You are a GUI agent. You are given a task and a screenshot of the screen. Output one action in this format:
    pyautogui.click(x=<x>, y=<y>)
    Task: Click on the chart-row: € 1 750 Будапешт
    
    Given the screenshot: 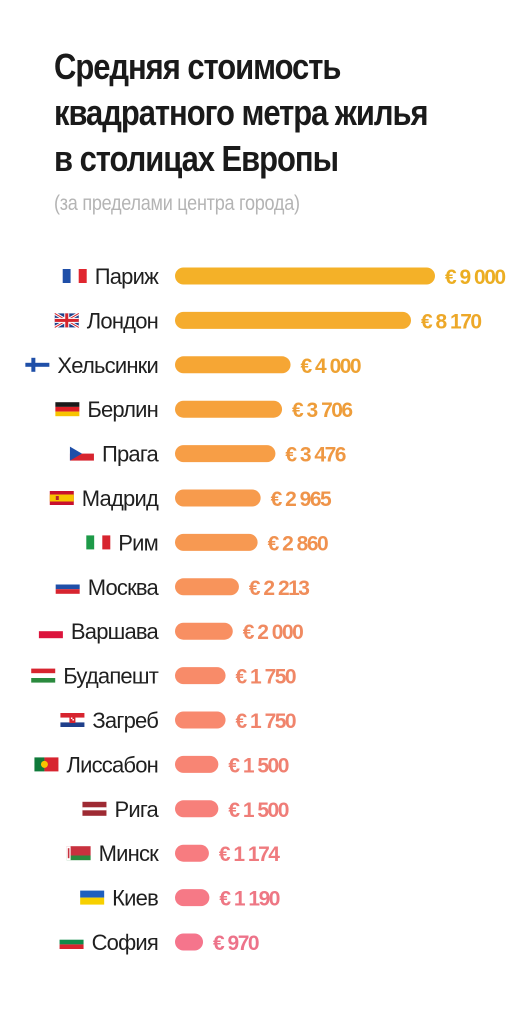 What is the action you would take?
    pyautogui.click(x=164, y=676)
    